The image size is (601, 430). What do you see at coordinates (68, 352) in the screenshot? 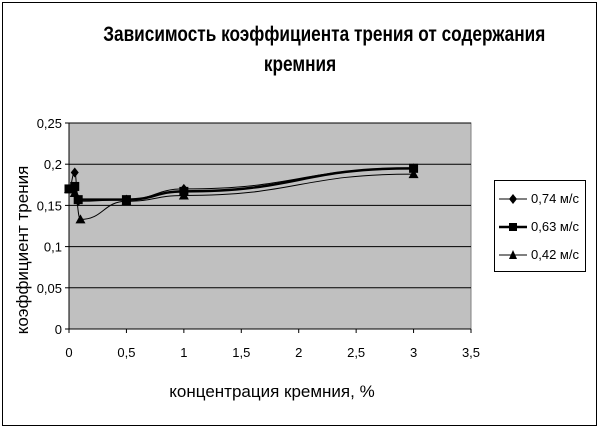
I see `x-tick-label: 0` at bounding box center [68, 352].